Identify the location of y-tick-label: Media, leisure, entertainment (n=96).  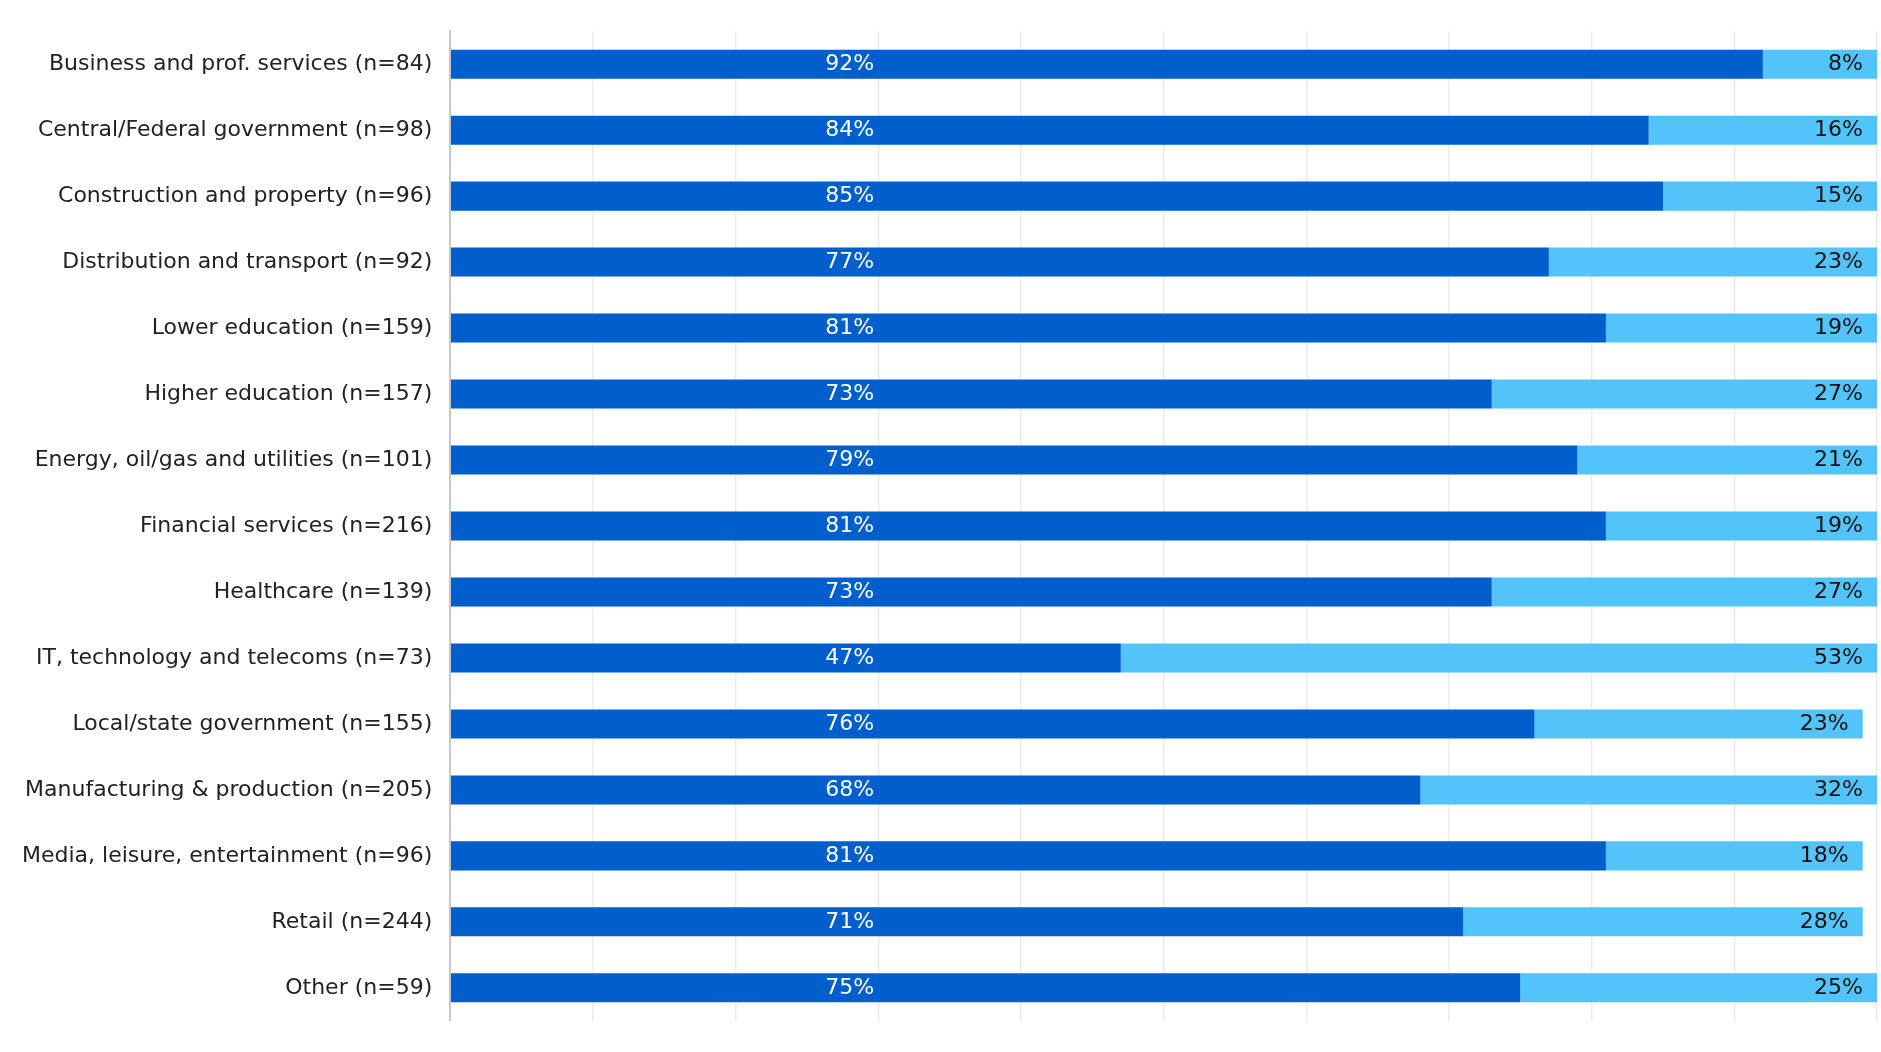
(227, 854).